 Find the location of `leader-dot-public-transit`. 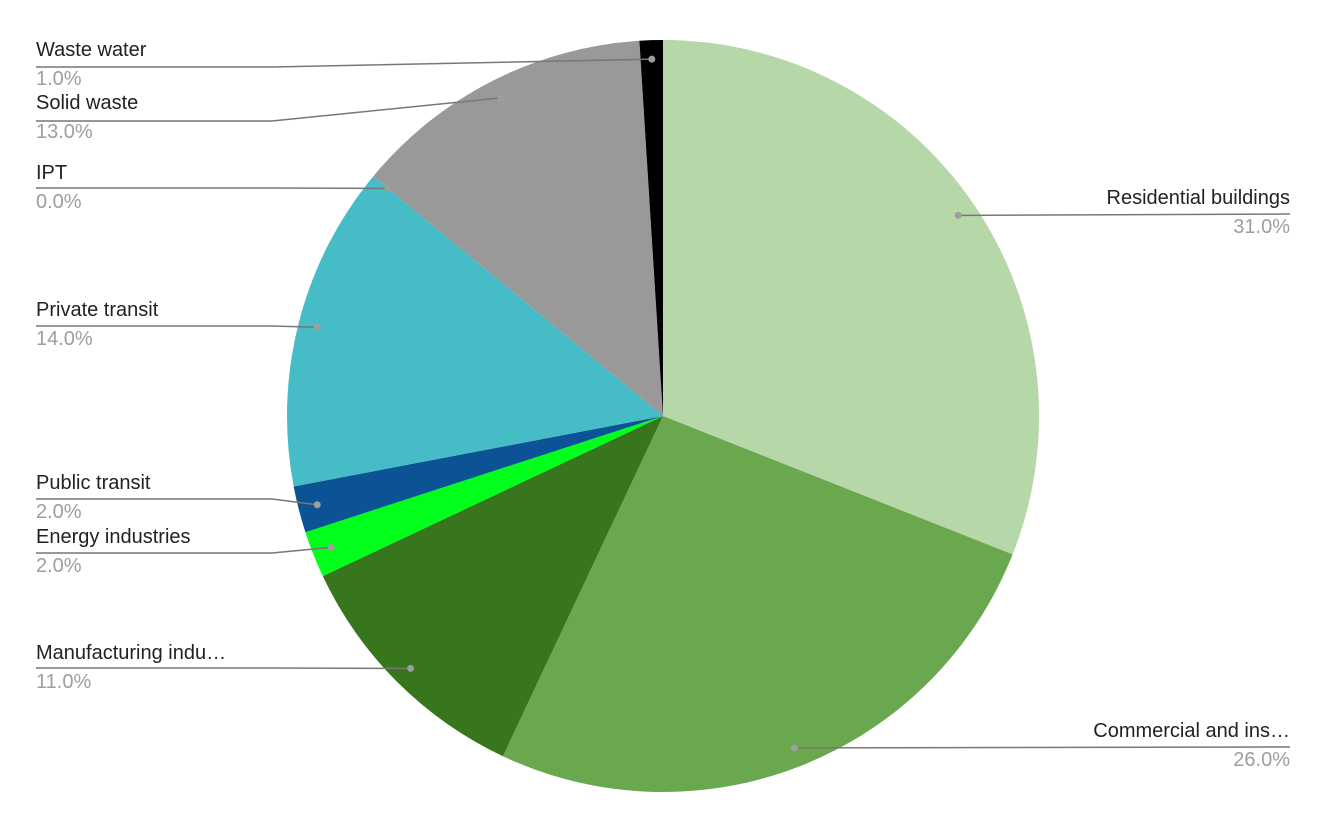

leader-dot-public-transit is located at coordinates (317, 505).